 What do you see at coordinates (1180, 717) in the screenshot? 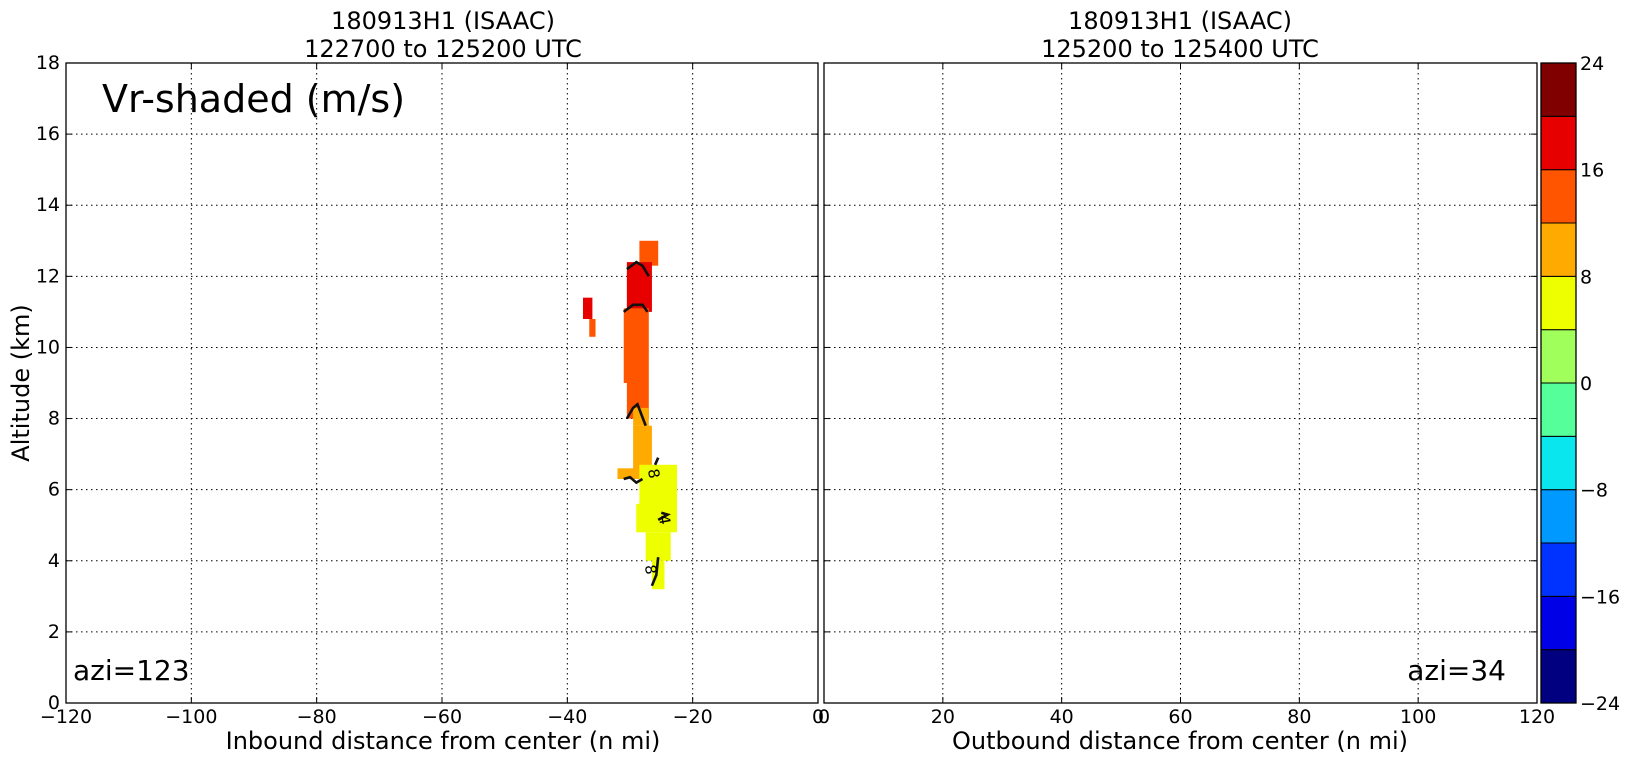
I see `right-x-tick-label: 60` at bounding box center [1180, 717].